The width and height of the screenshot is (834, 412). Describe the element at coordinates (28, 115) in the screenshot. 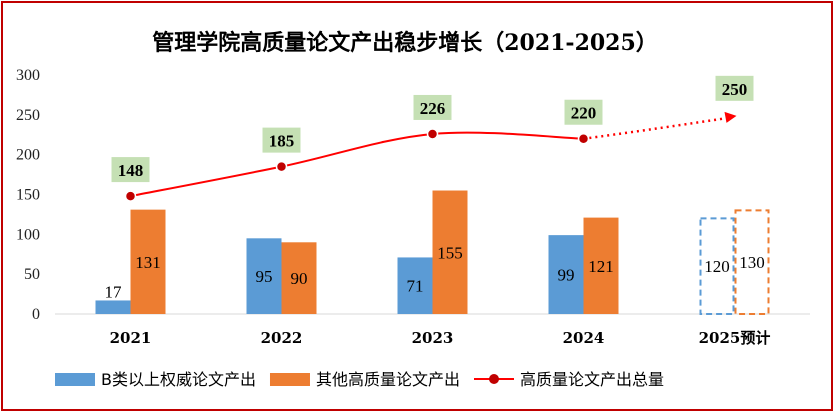

I see `y-tick-label: 250` at that location.